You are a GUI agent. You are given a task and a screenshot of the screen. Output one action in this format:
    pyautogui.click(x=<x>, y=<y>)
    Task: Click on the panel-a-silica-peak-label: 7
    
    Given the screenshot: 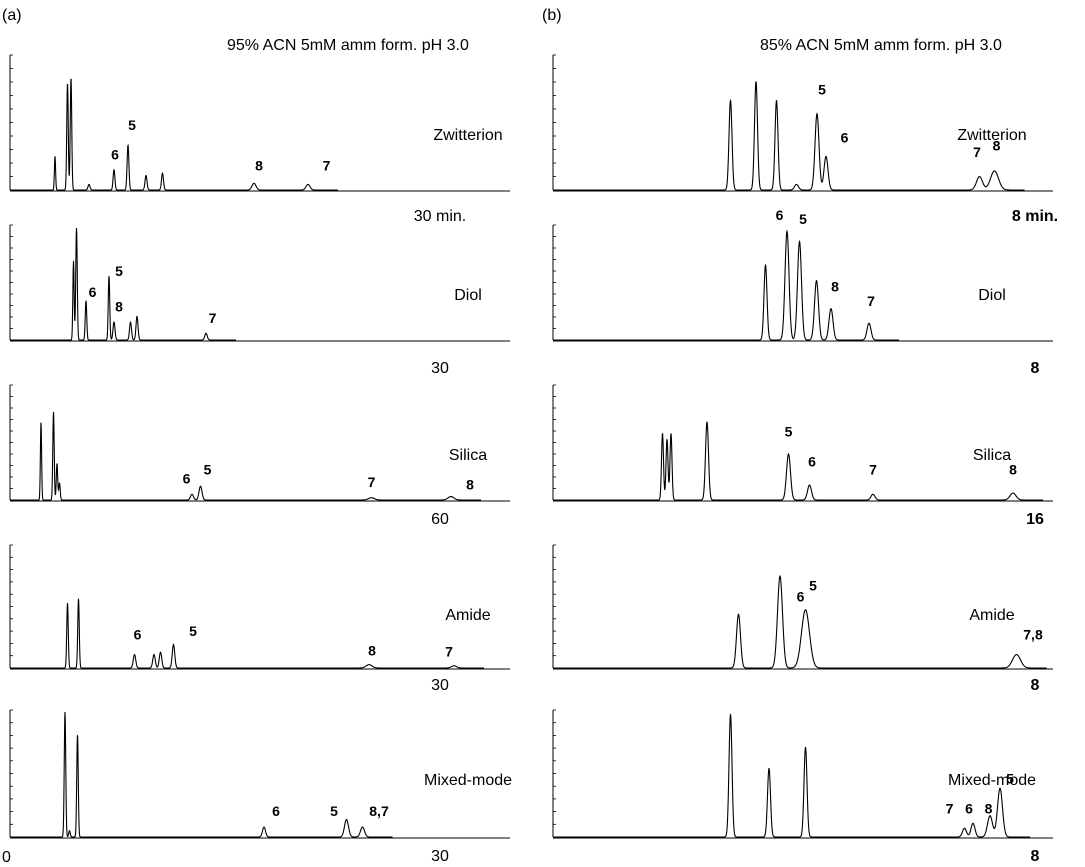 What is the action you would take?
    pyautogui.click(x=372, y=482)
    